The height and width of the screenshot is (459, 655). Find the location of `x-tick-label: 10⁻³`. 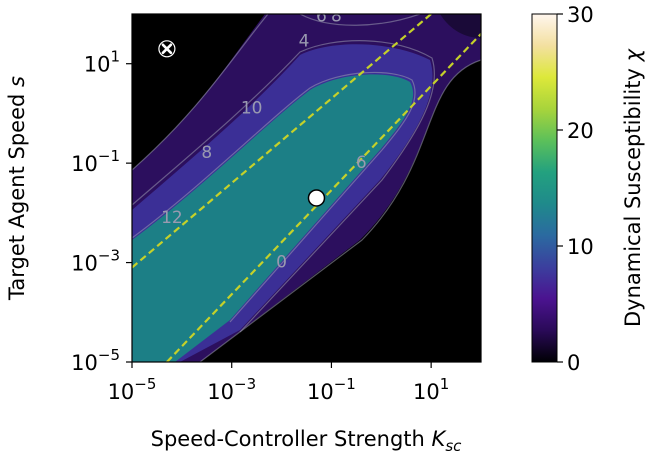

x-tick-label: 10⁻³ is located at coordinates (231, 389).